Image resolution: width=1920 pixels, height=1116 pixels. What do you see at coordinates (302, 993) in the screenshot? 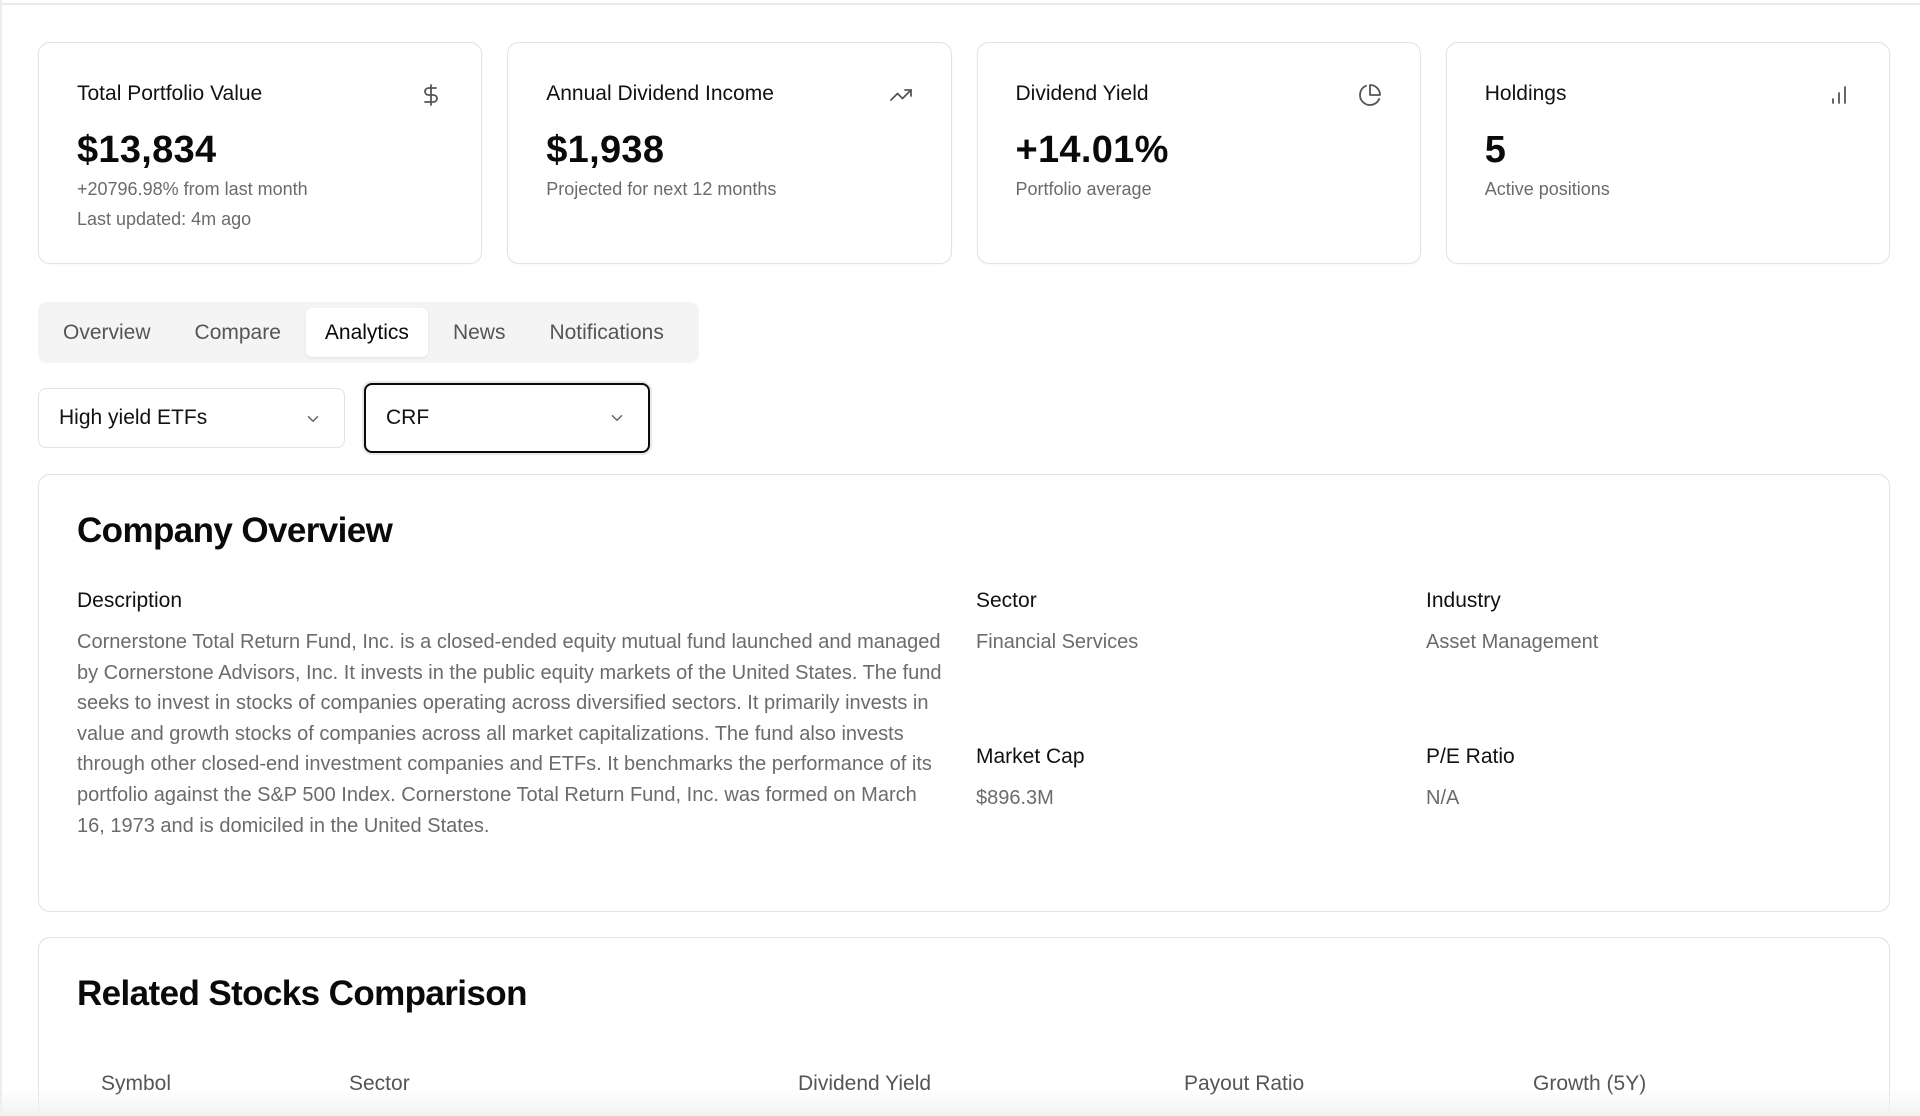
I see `related-stocks-title: Related Stocks Comparison` at bounding box center [302, 993].